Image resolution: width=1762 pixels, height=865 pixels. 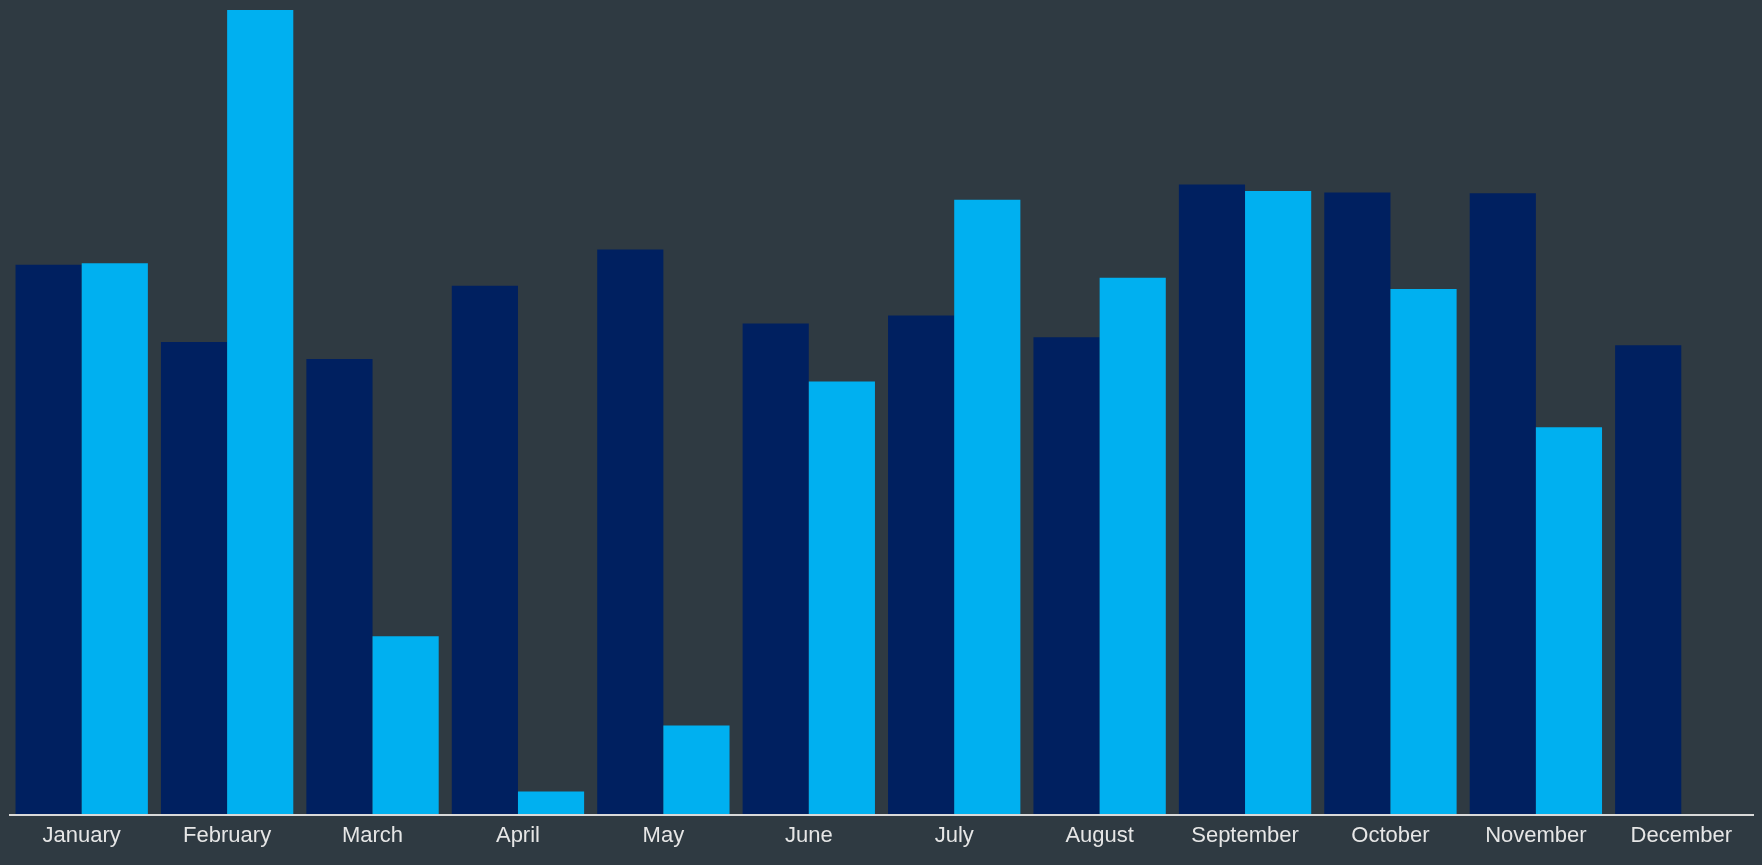 What do you see at coordinates (663, 835) in the screenshot?
I see `x-tick-label: May` at bounding box center [663, 835].